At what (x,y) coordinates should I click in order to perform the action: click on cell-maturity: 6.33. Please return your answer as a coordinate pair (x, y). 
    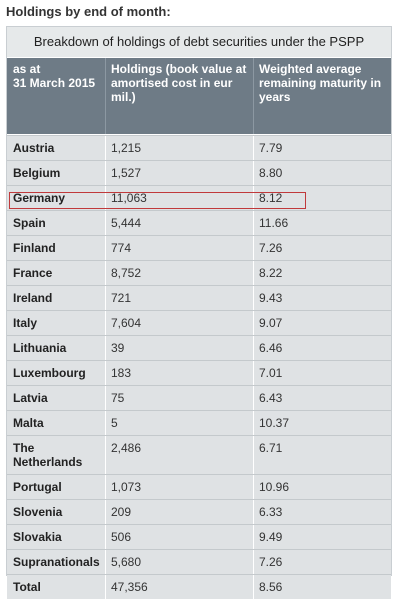
    Looking at the image, I should click on (271, 512).